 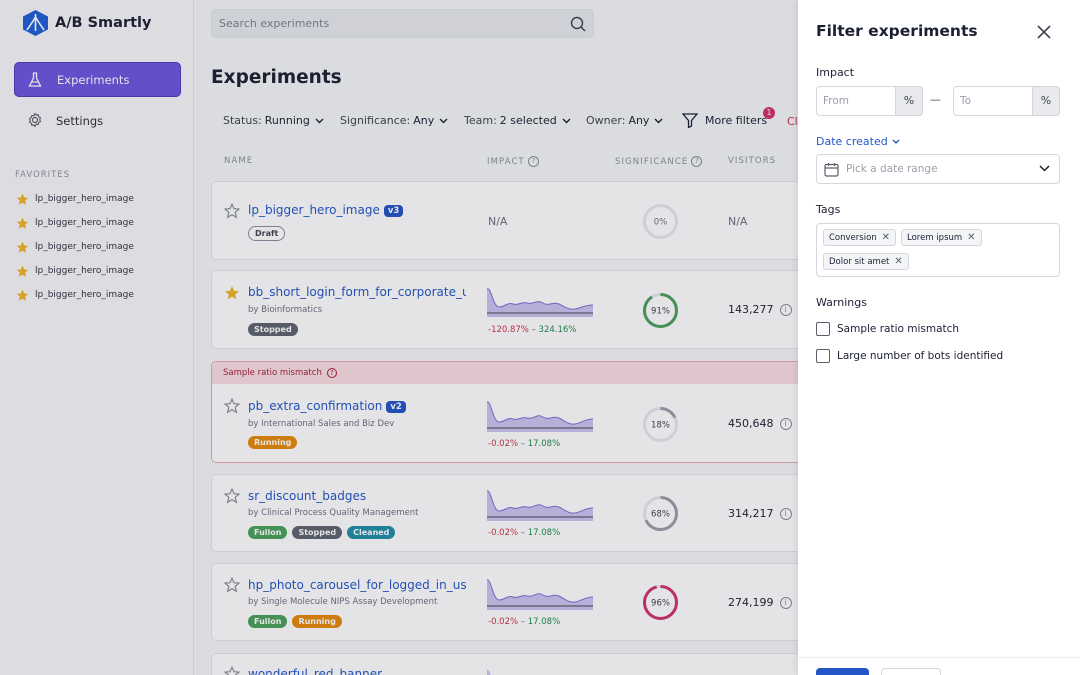 What do you see at coordinates (752, 161) in the screenshot?
I see `column-header-visitors: VISITORS` at bounding box center [752, 161].